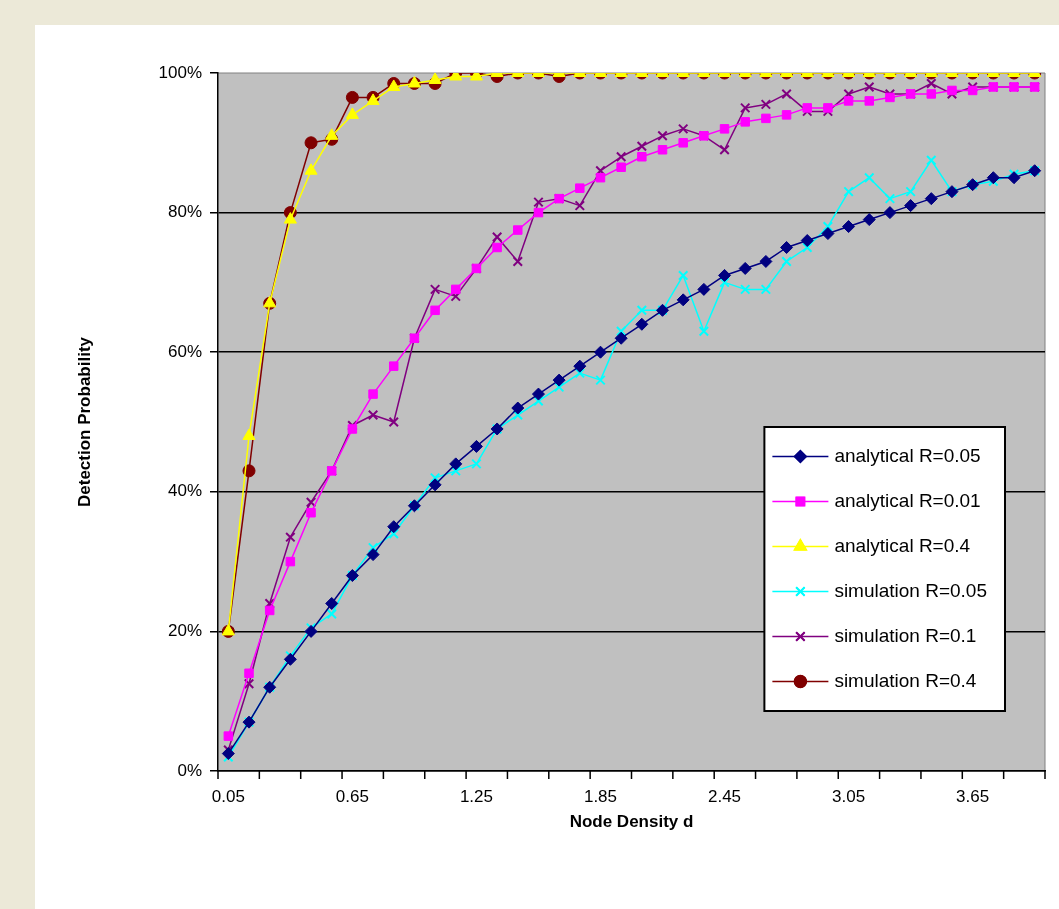 This screenshot has width=1059, height=909. Describe the element at coordinates (849, 796) in the screenshot. I see `x-tick-label: 3.05` at that location.